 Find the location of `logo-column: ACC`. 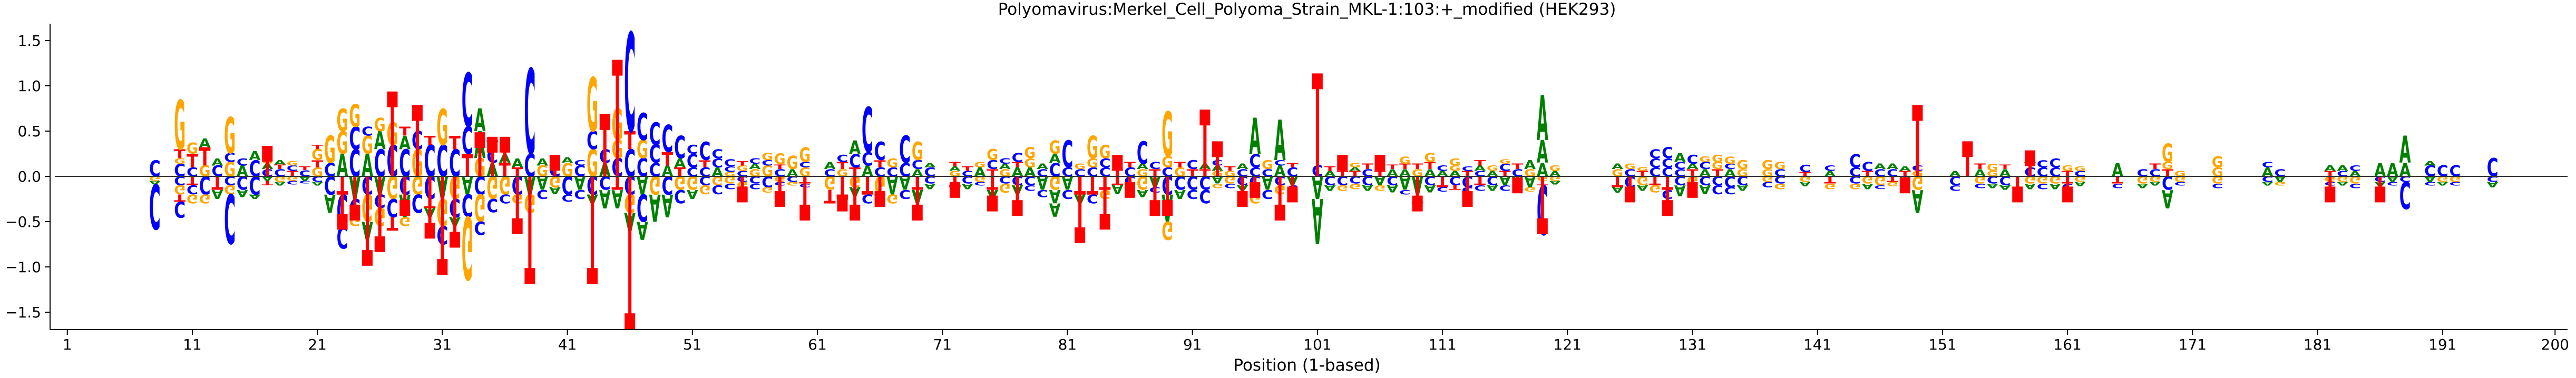

logo-column: ACC is located at coordinates (1955, 181).